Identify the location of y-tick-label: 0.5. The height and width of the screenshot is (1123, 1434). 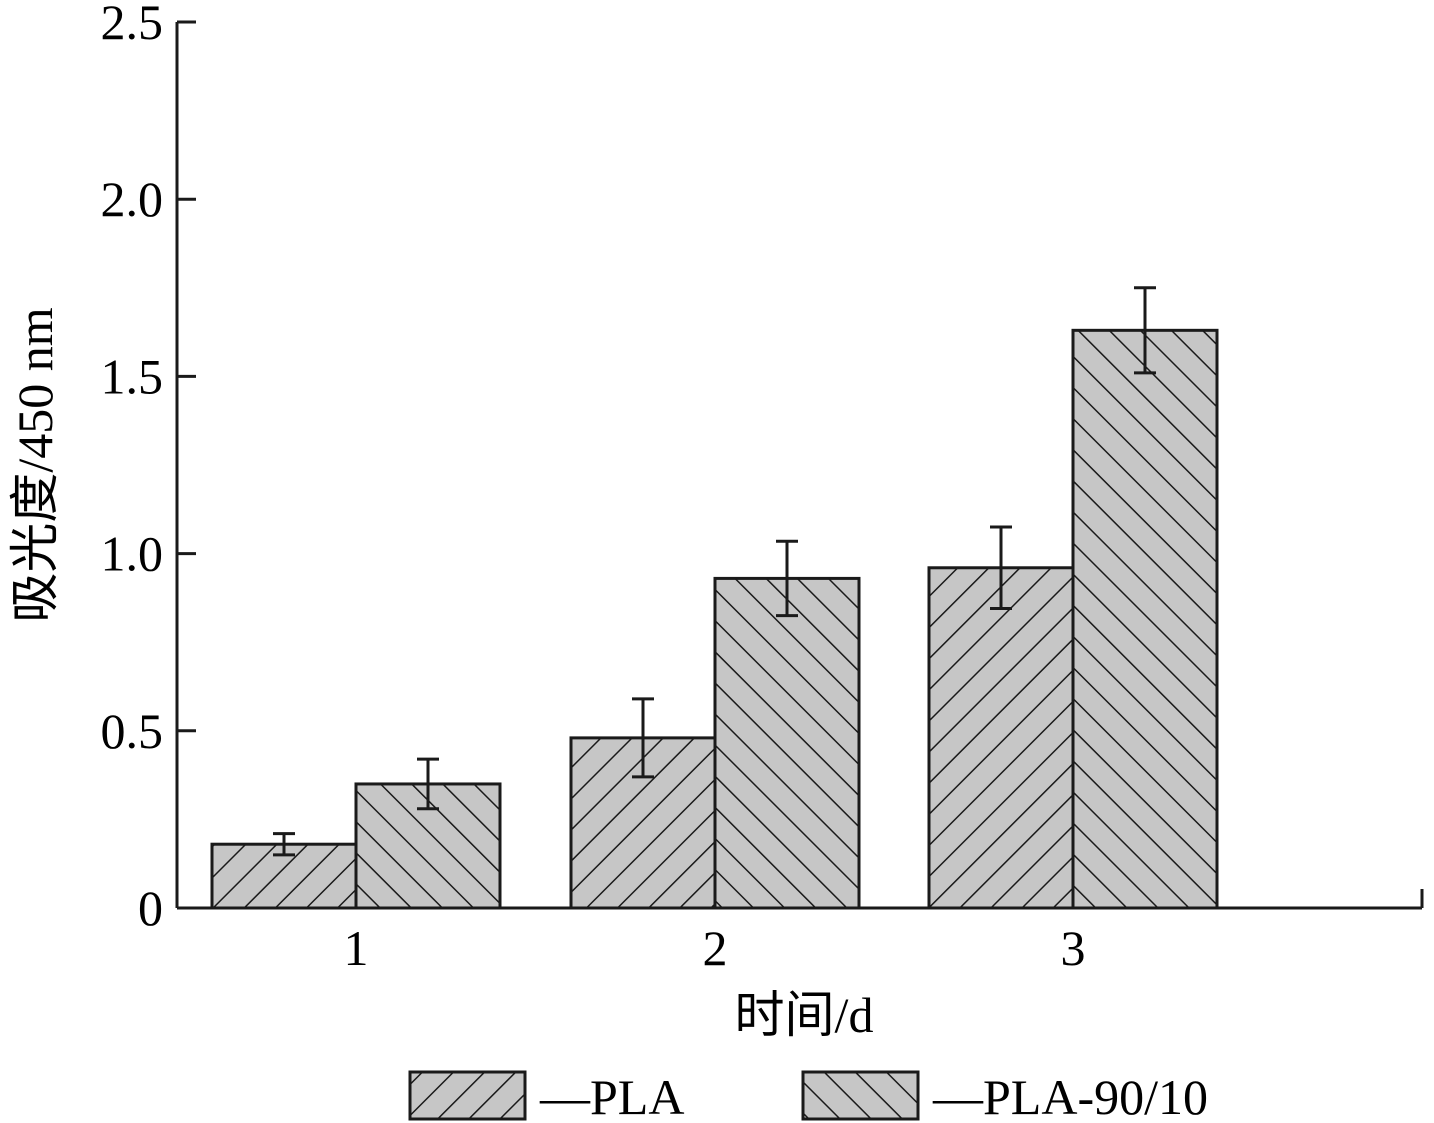
(132, 731).